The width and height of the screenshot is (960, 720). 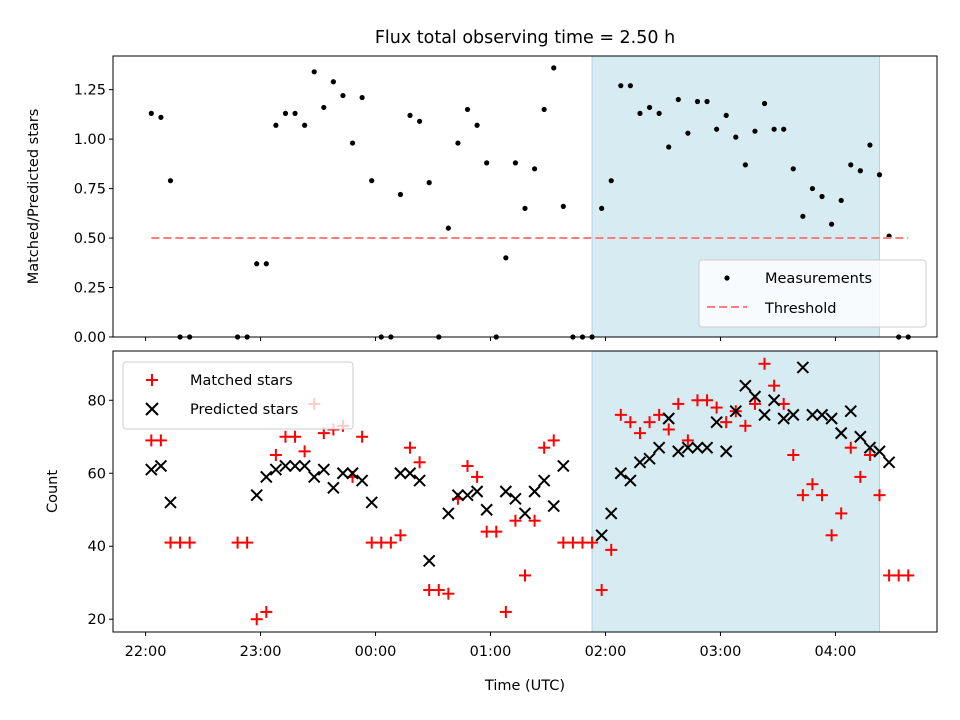 I want to click on x-axis-label: Time (UTC), so click(x=524, y=686).